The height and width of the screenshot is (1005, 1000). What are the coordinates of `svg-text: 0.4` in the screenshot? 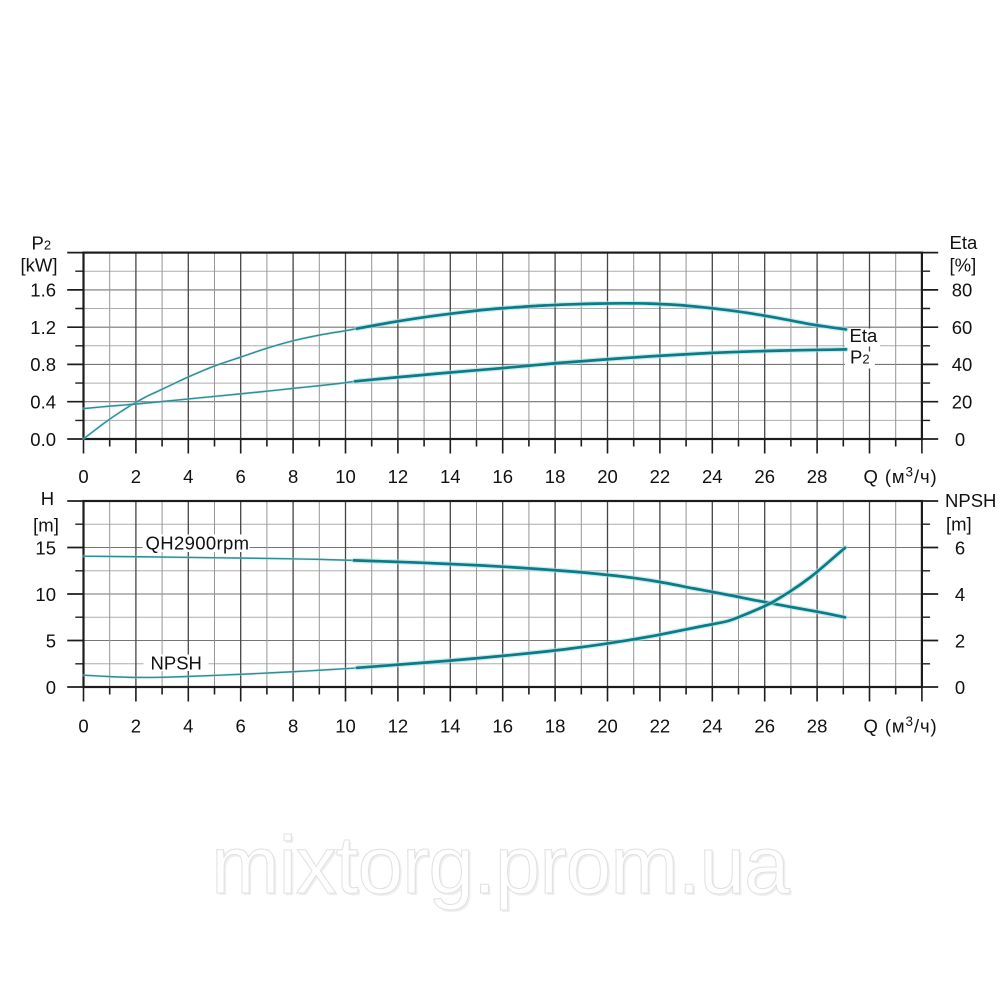 It's located at (43, 402).